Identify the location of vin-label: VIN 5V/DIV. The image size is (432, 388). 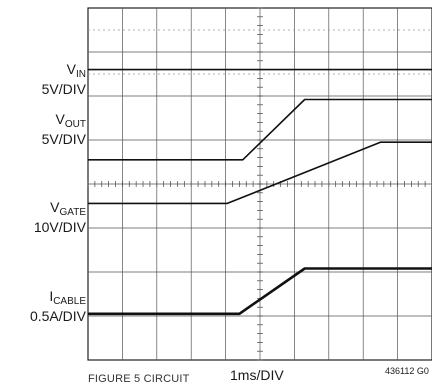
(64, 79).